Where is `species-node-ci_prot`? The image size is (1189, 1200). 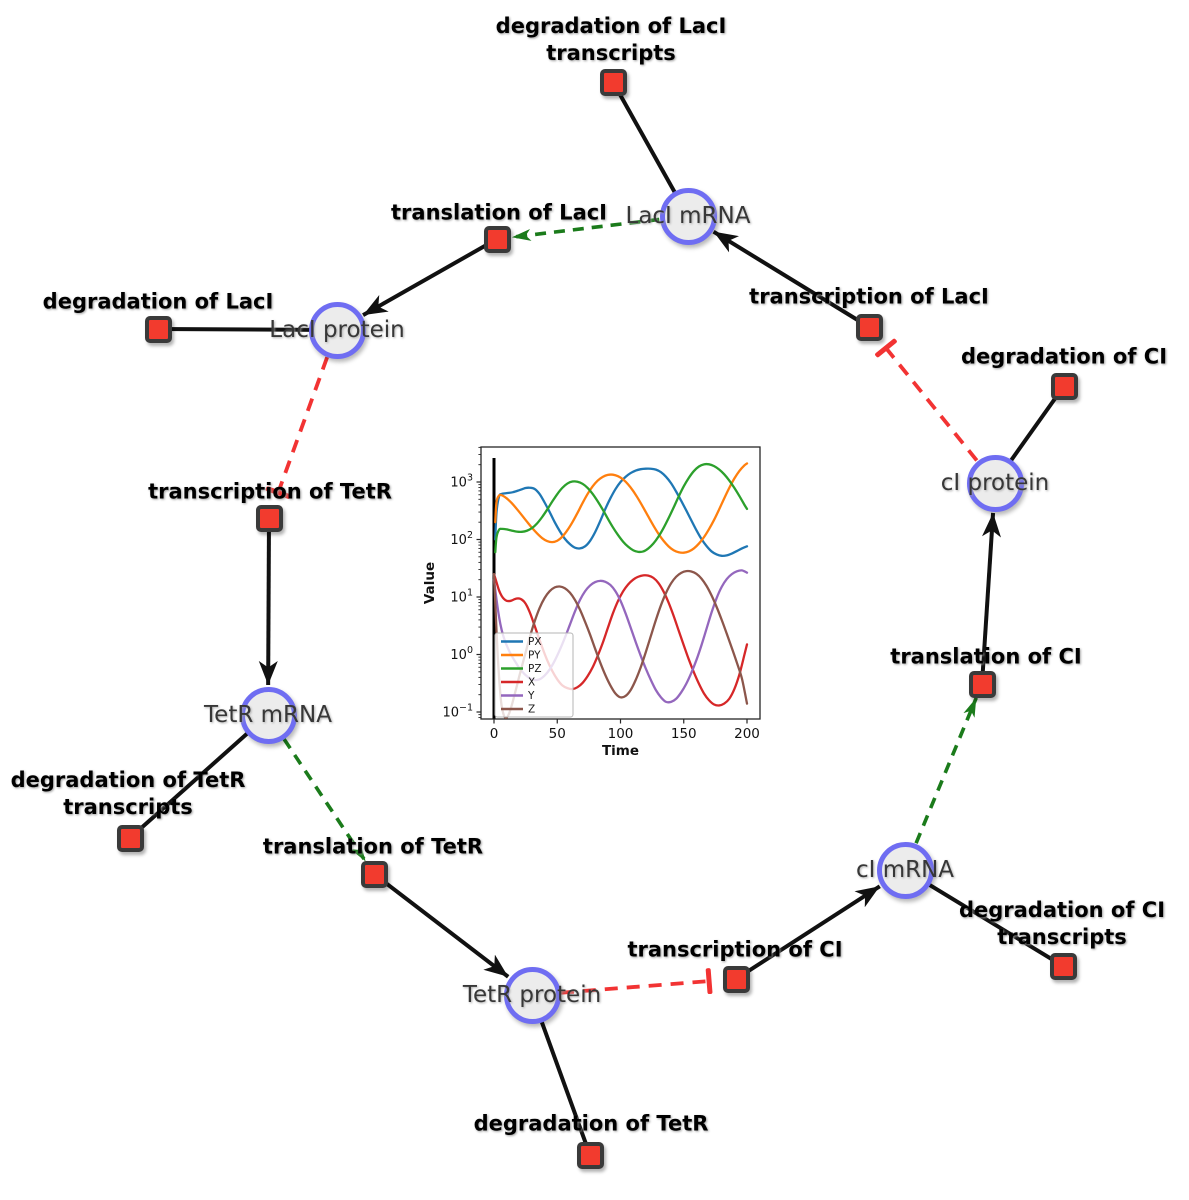
species-node-ci_prot is located at coordinates (995, 483).